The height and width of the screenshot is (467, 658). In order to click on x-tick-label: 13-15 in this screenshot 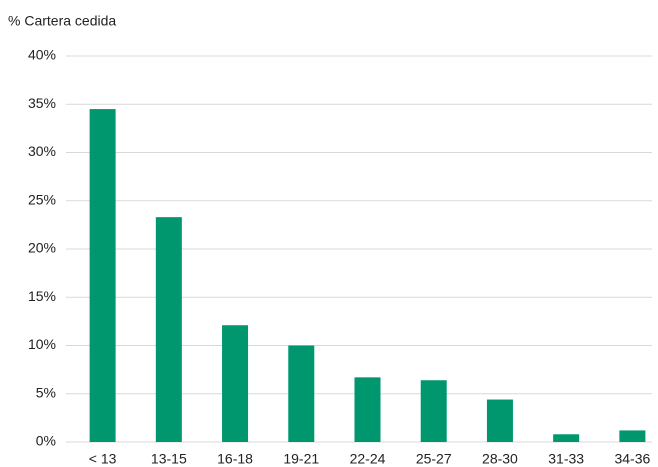, I will do `click(169, 459)`.